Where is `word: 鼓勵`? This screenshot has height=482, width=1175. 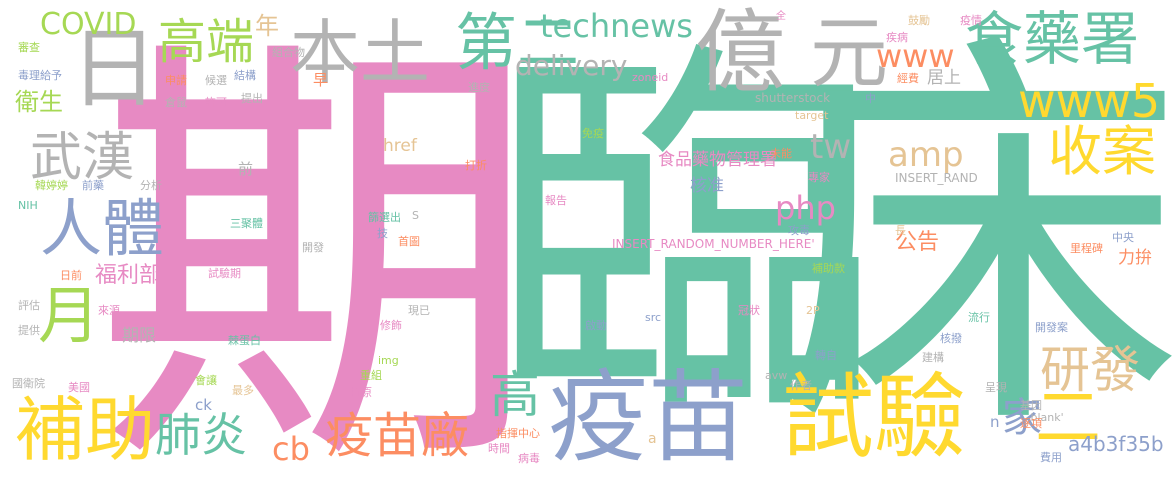 word: 鼓勵 is located at coordinates (919, 20).